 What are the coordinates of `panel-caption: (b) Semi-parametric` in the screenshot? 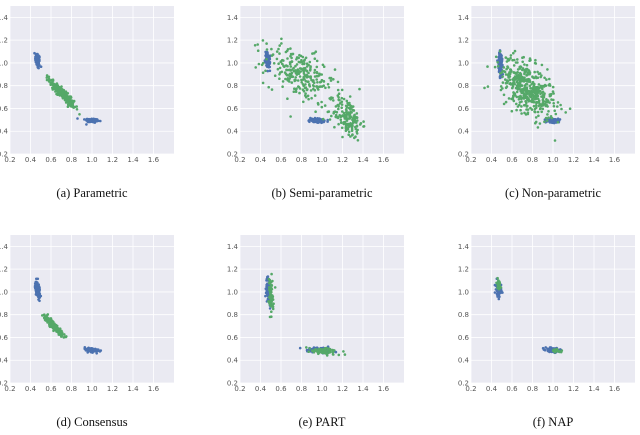 It's located at (322, 193).